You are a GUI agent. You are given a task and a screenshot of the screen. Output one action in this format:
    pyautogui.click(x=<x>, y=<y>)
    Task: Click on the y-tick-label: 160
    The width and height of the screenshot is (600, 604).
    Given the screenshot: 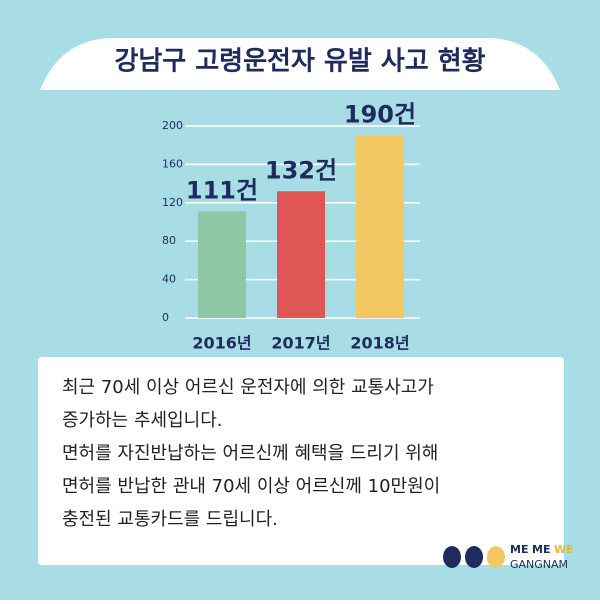 What is the action you would take?
    pyautogui.click(x=172, y=163)
    